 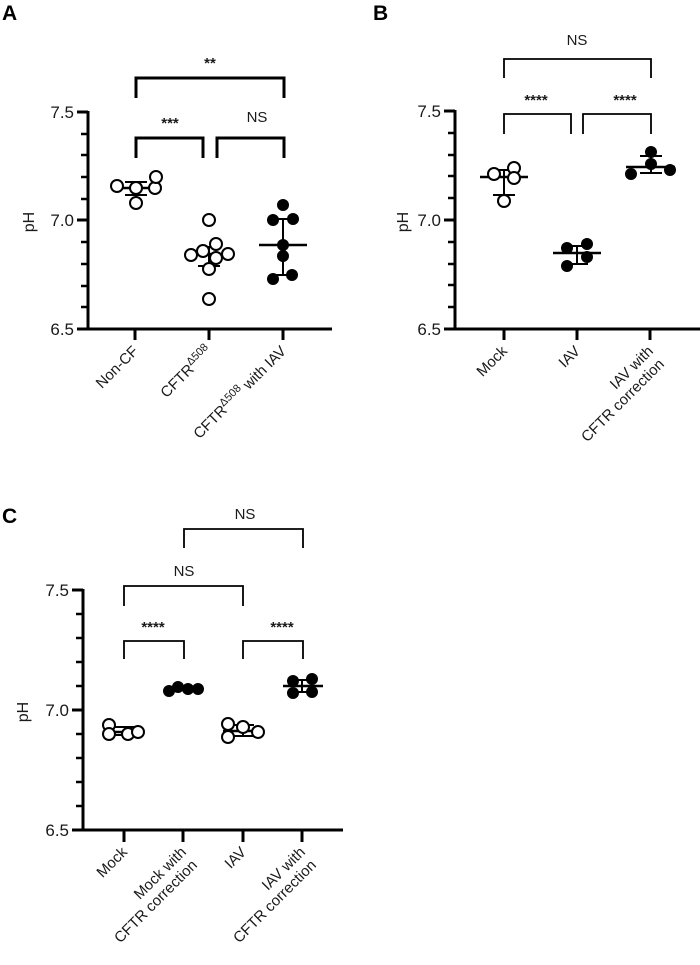 I want to click on y-minor-ticks-c, so click(x=79, y=710).